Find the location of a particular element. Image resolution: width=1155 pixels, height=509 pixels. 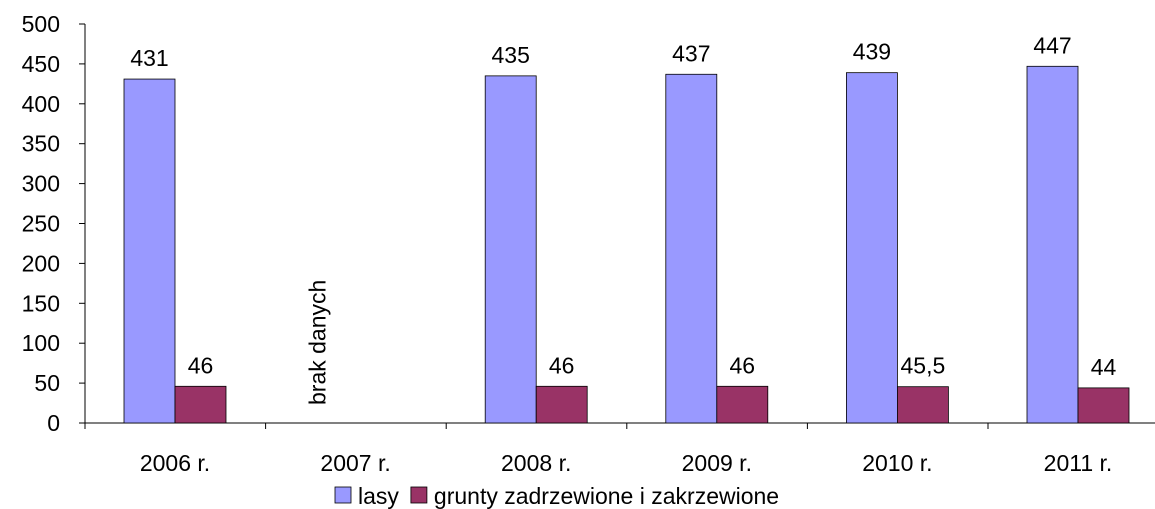

legend-label: lasy is located at coordinates (378, 496).